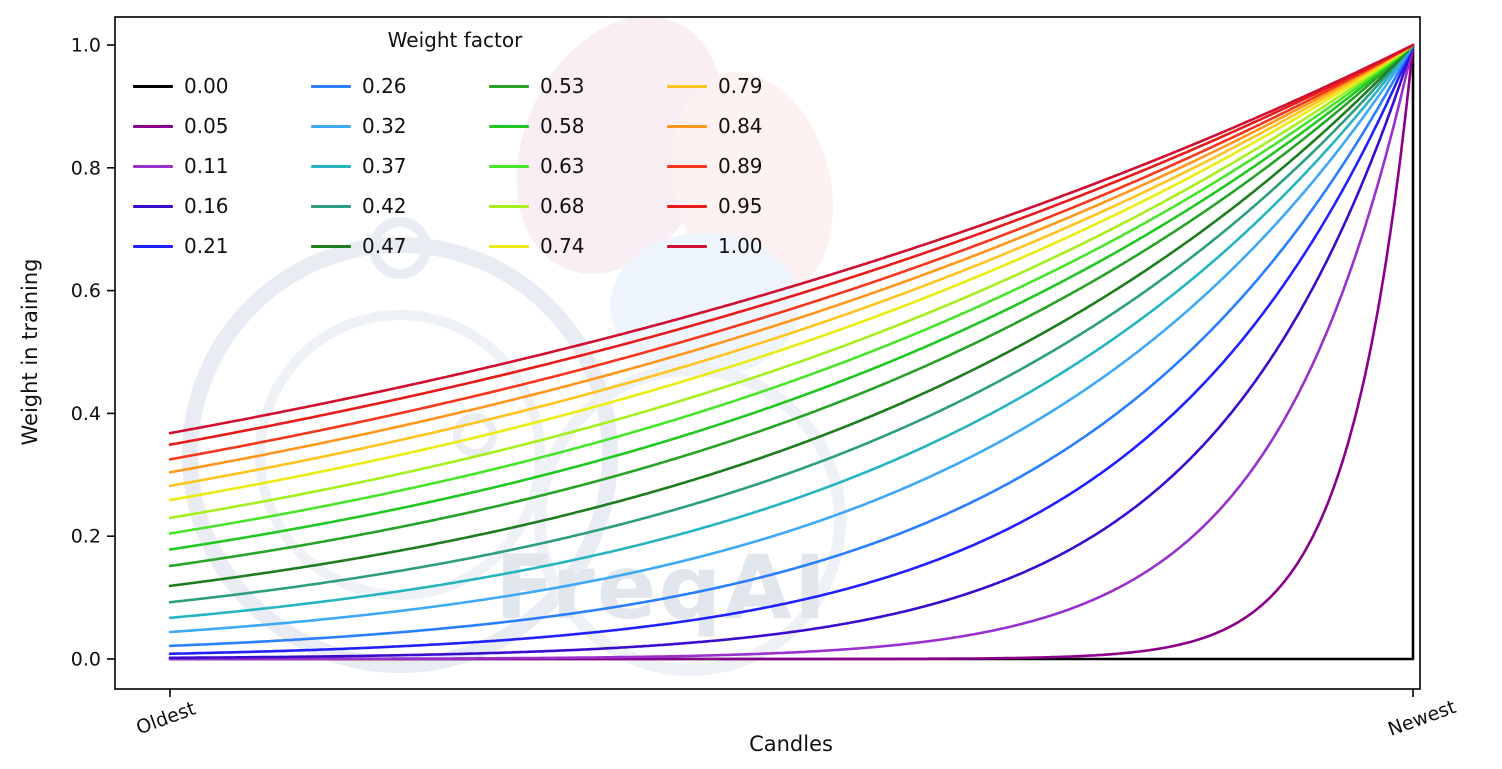 The image size is (1502, 769). What do you see at coordinates (86, 659) in the screenshot?
I see `y-tick-label: 0.0` at bounding box center [86, 659].